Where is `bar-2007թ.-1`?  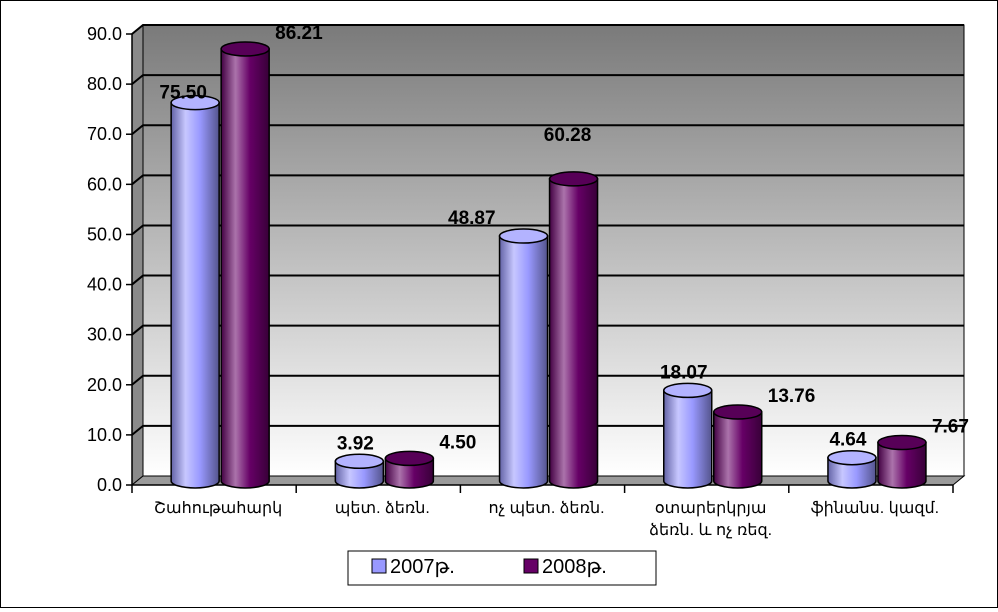 bar-2007թ.-1 is located at coordinates (359, 471).